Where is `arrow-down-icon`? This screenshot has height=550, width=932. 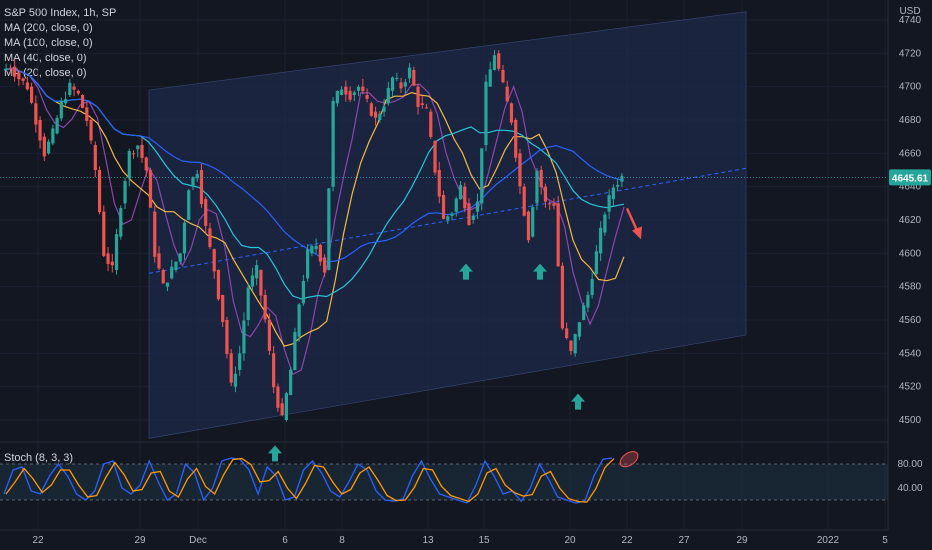 arrow-down-icon is located at coordinates (637, 233).